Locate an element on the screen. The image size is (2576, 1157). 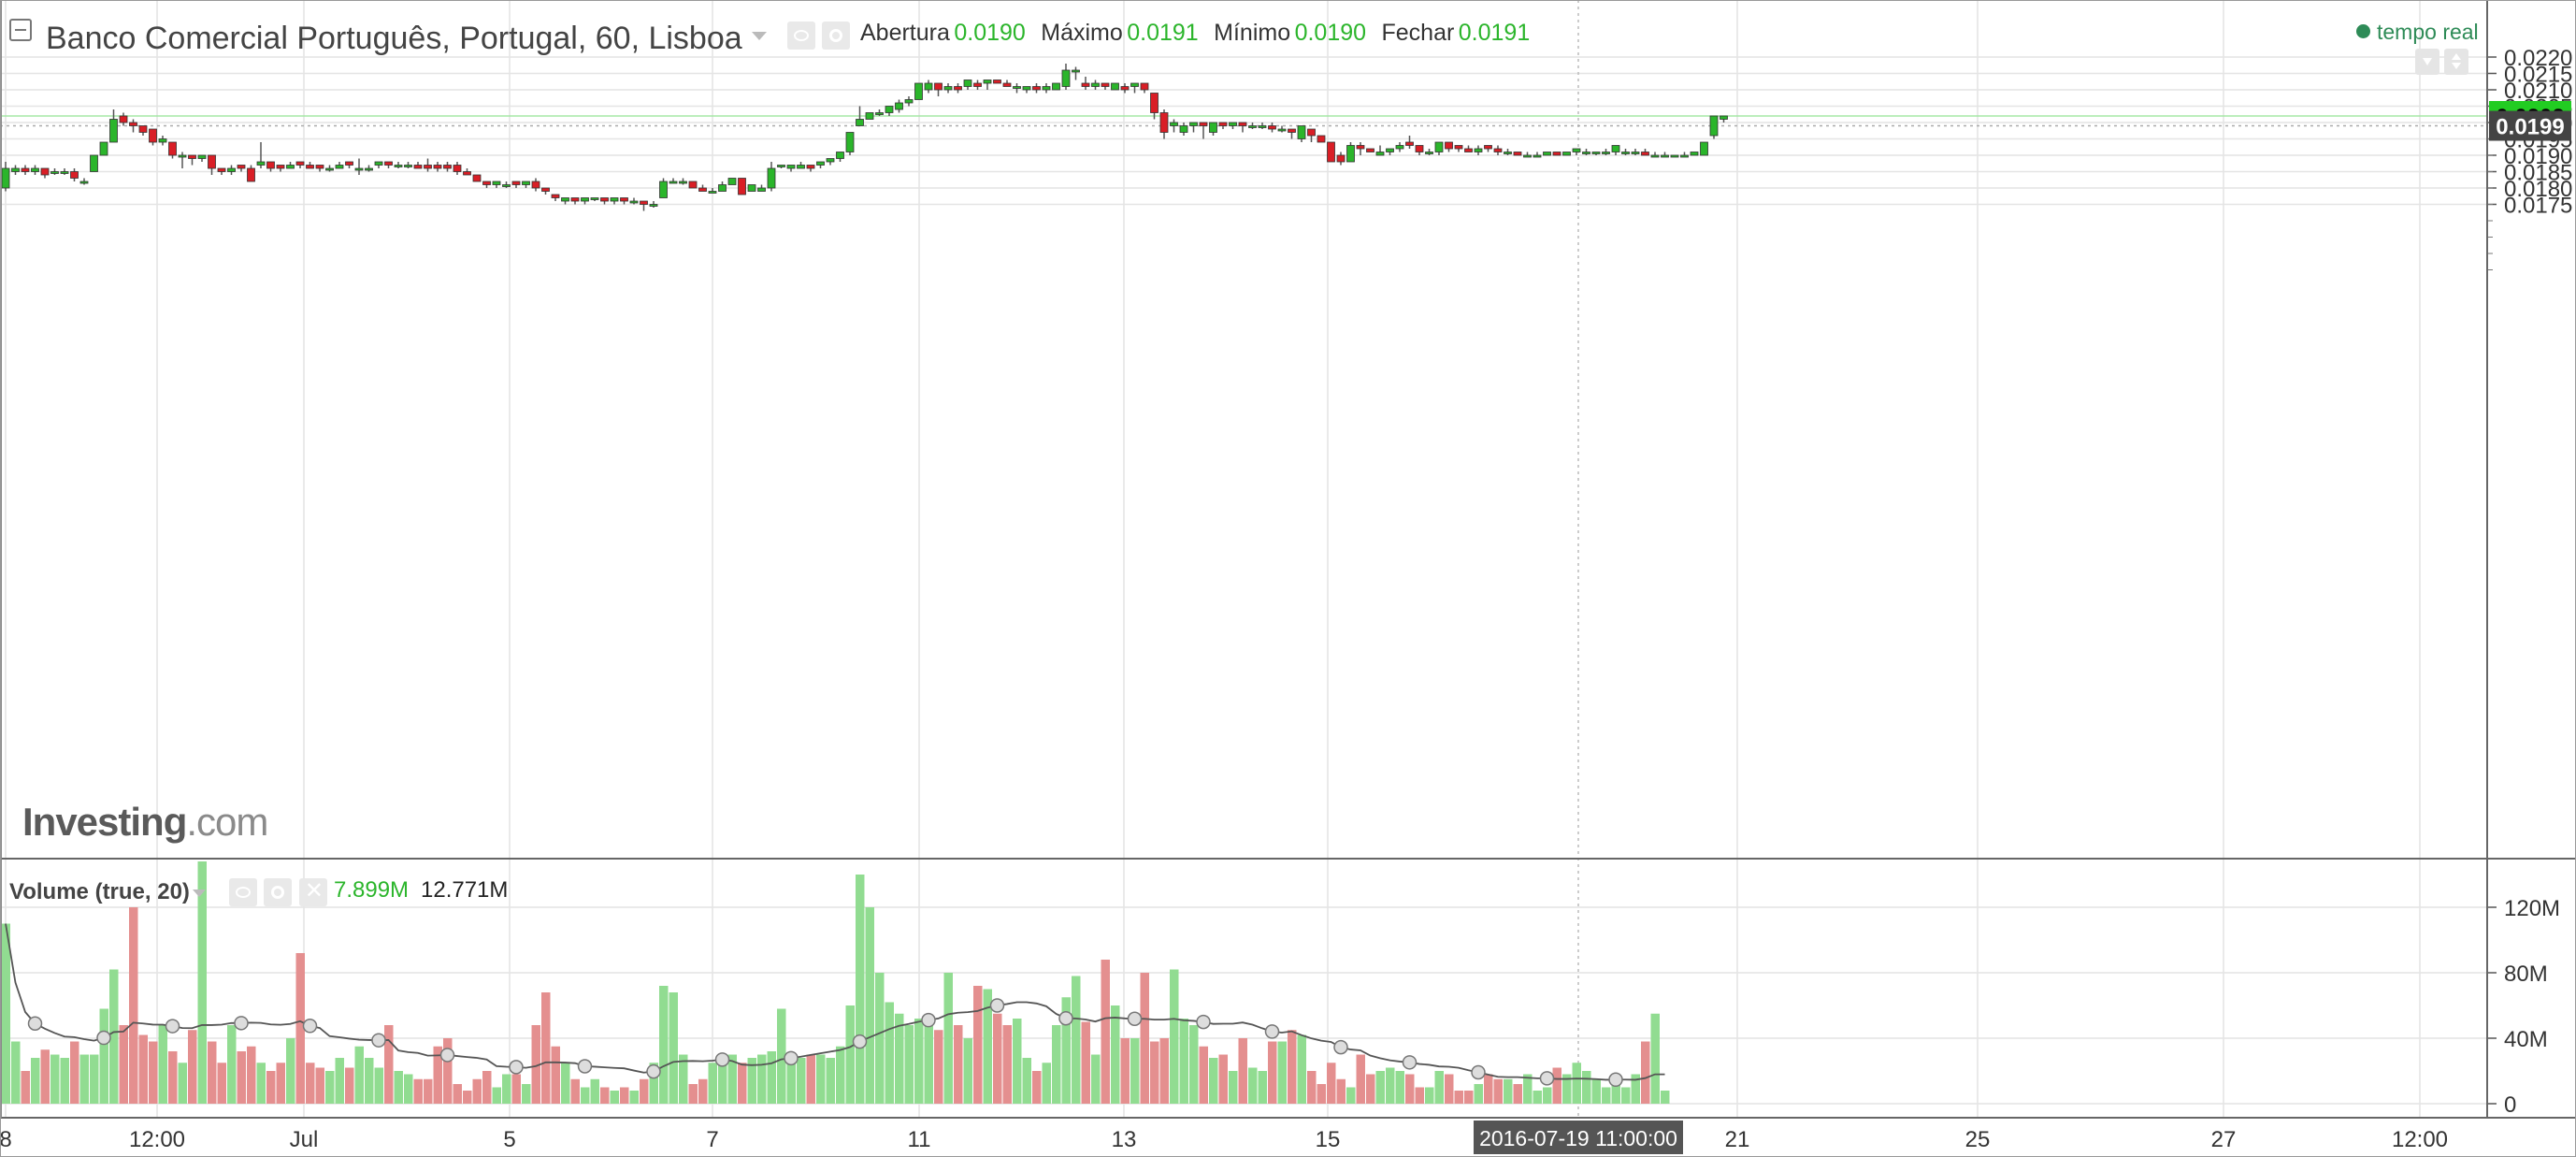
ohlc-close-value: 0.0191 is located at coordinates (1495, 33).